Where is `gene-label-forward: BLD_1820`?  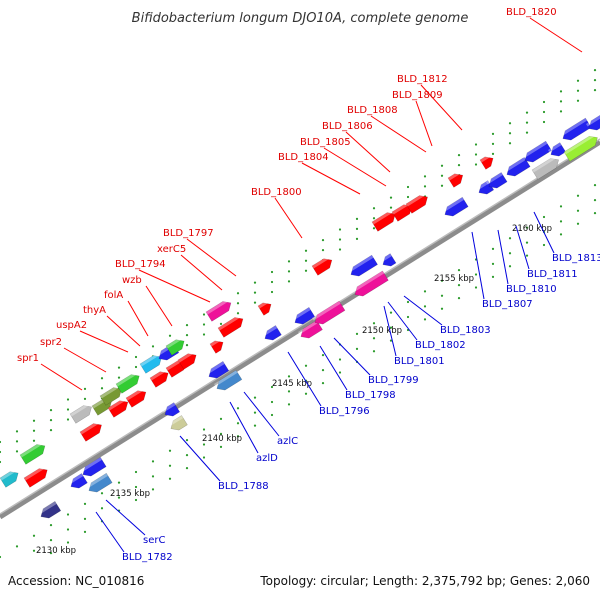
gene-label-forward: BLD_1820 is located at coordinates (531, 12).